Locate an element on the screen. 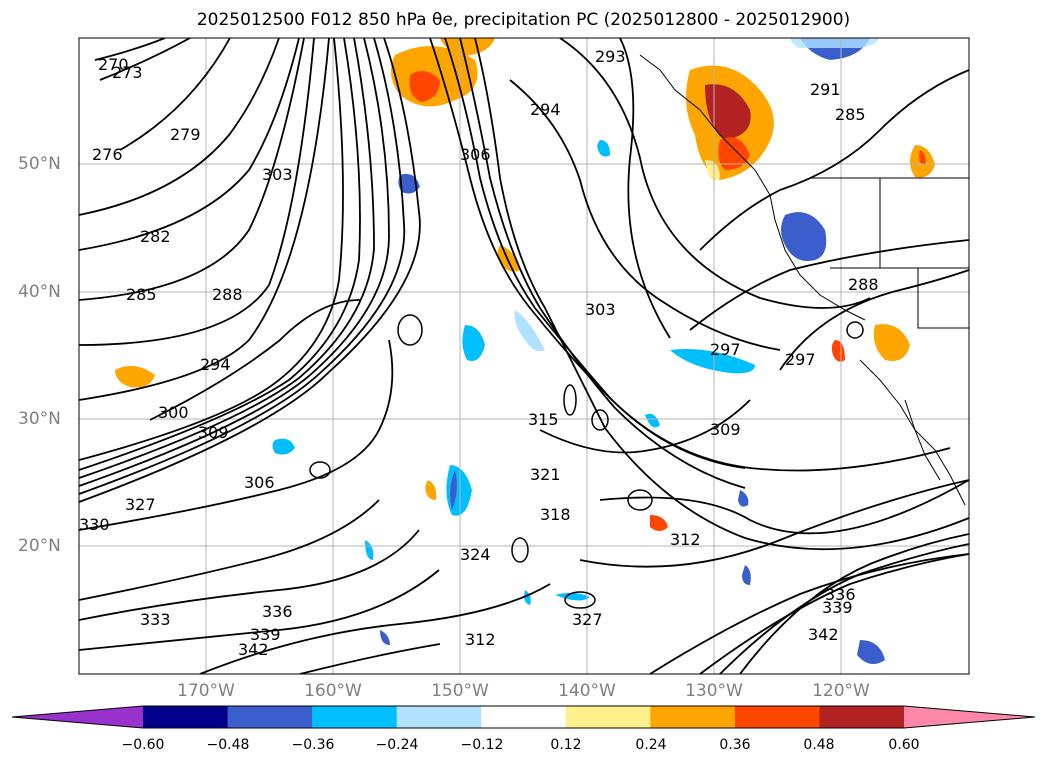  lon-label-150w: 150°W is located at coordinates (460, 691).